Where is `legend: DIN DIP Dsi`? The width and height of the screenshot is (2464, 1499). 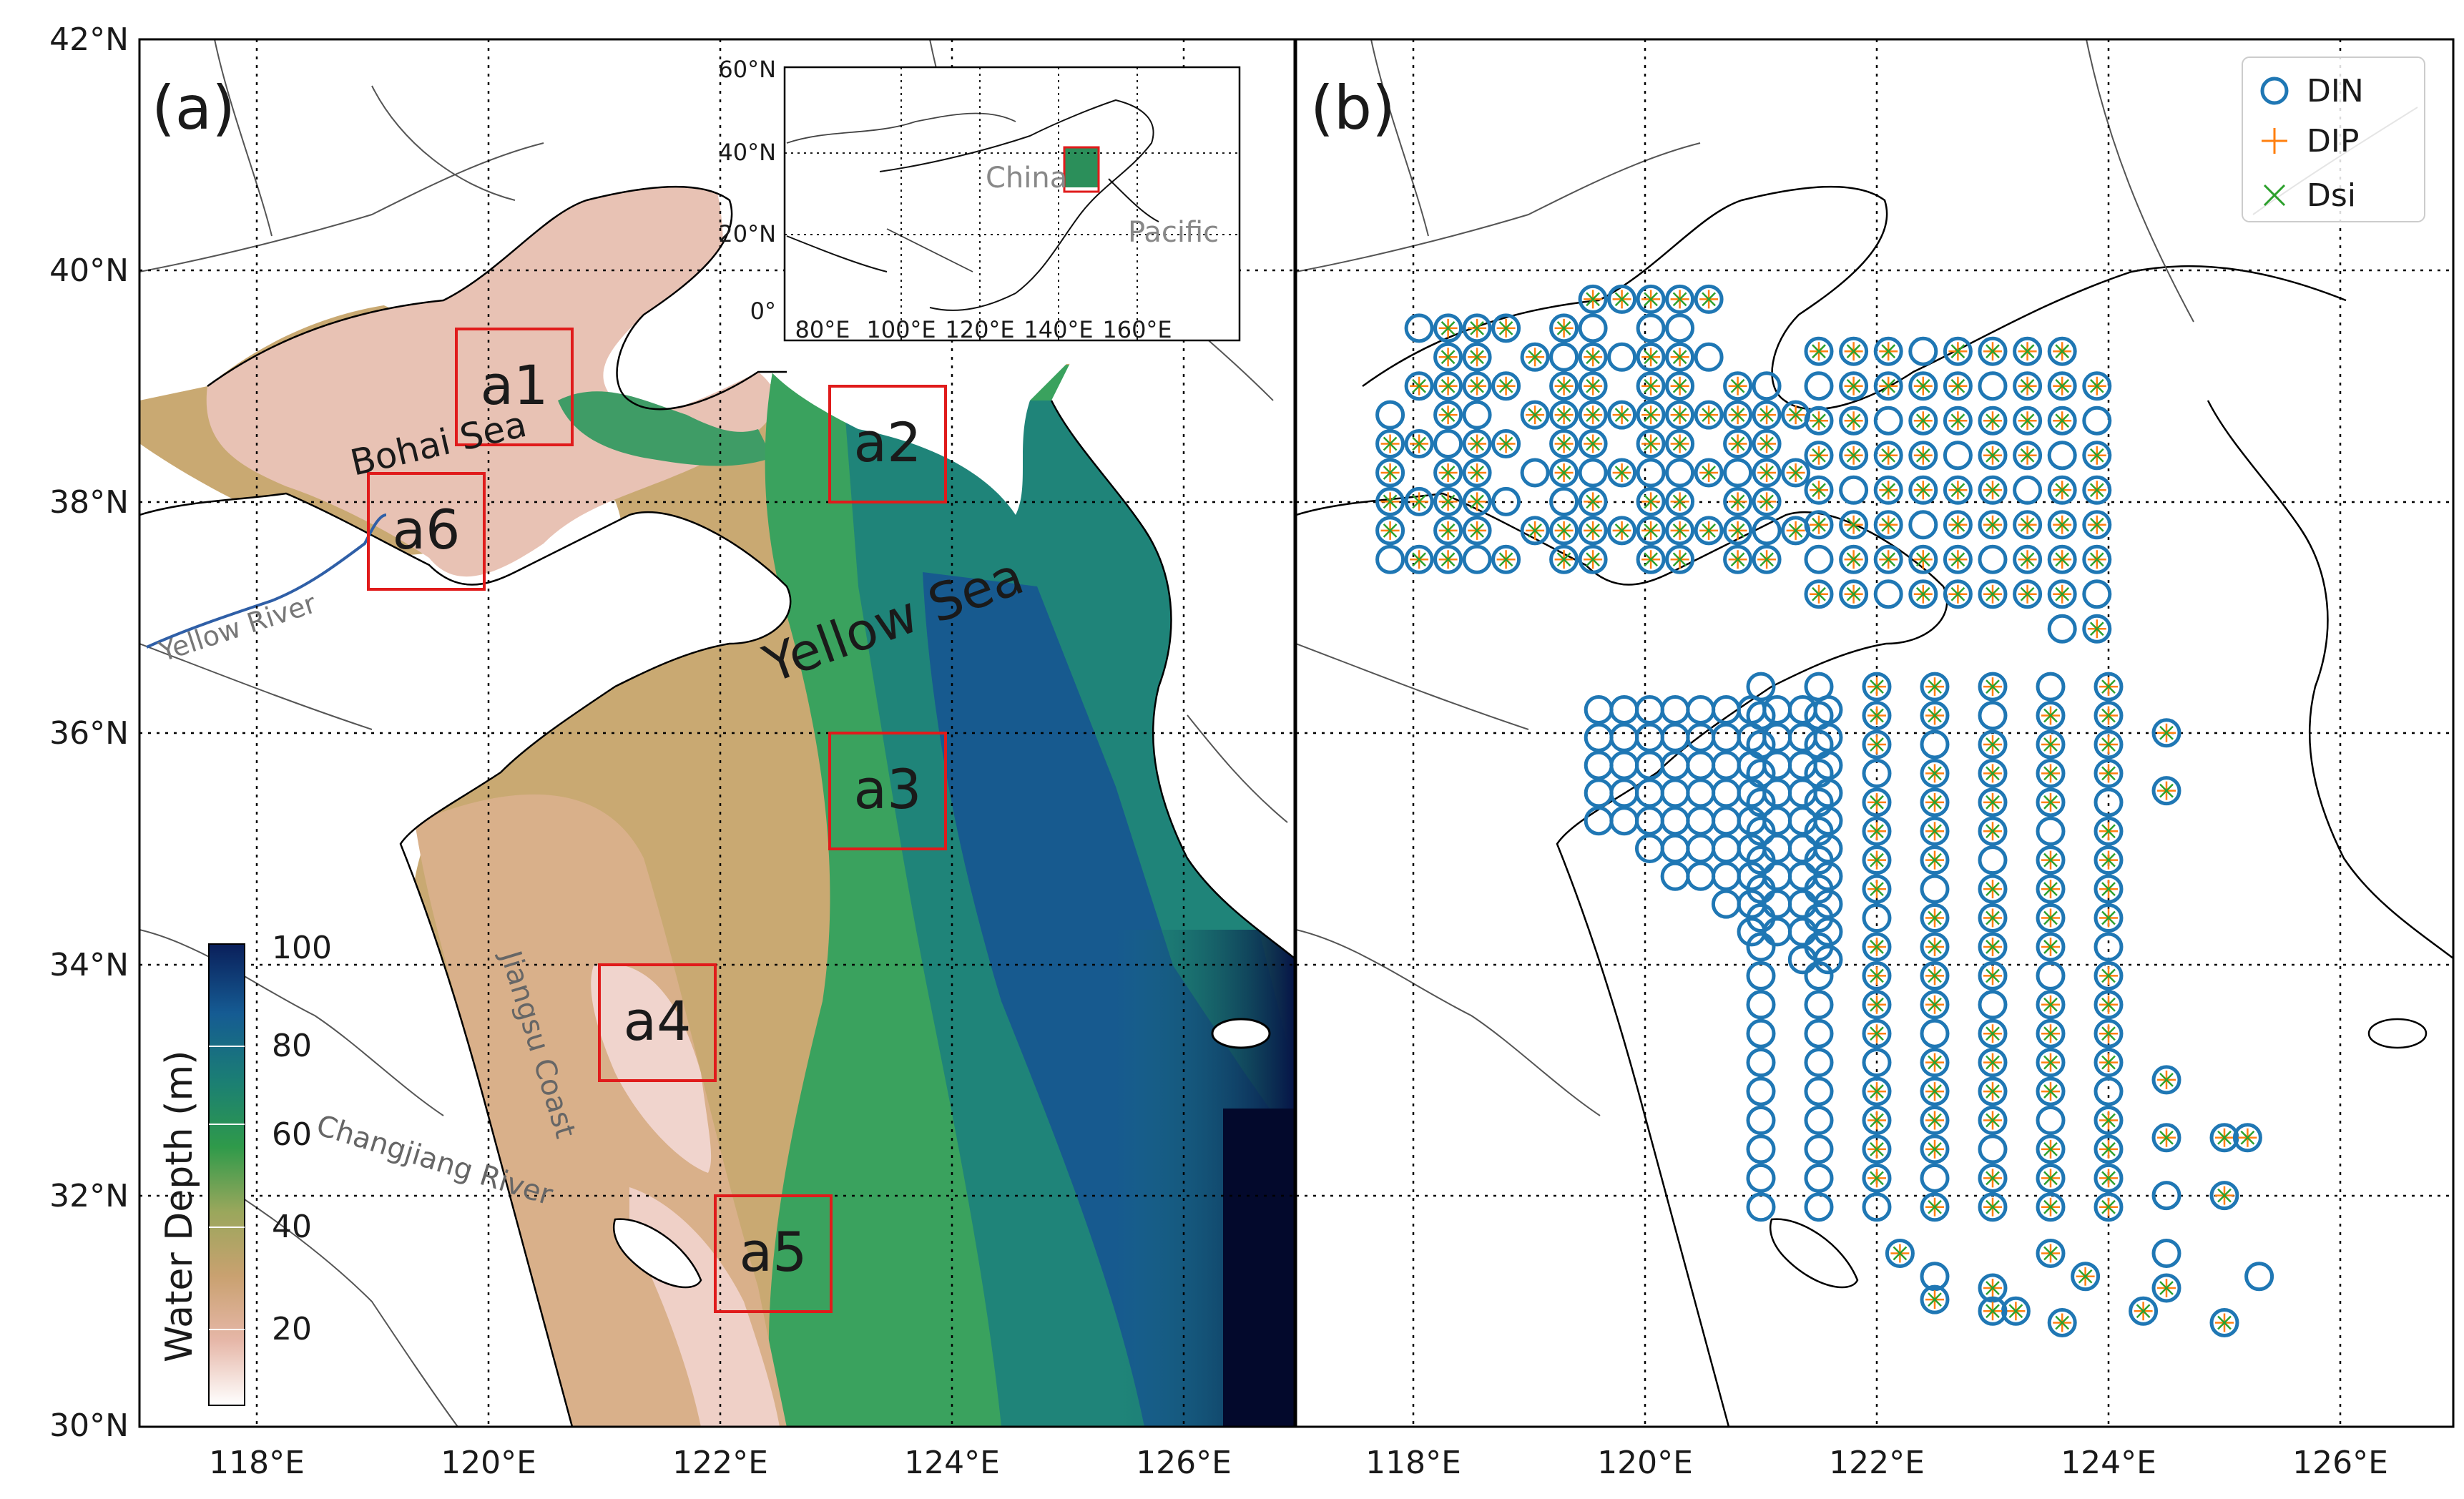 legend: DIN DIP Dsi is located at coordinates (2333, 139).